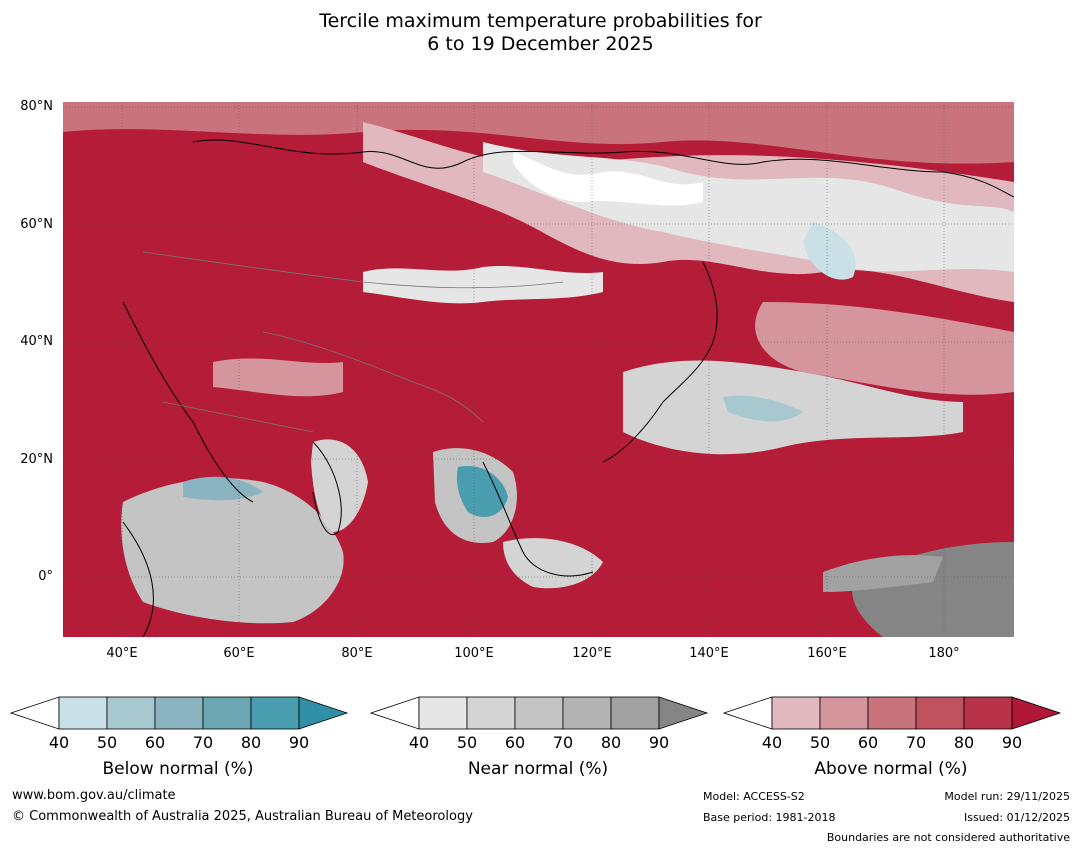 The image size is (1081, 850). Describe the element at coordinates (395, 713) in the screenshot. I see `colorbar-near-extend-low` at that location.